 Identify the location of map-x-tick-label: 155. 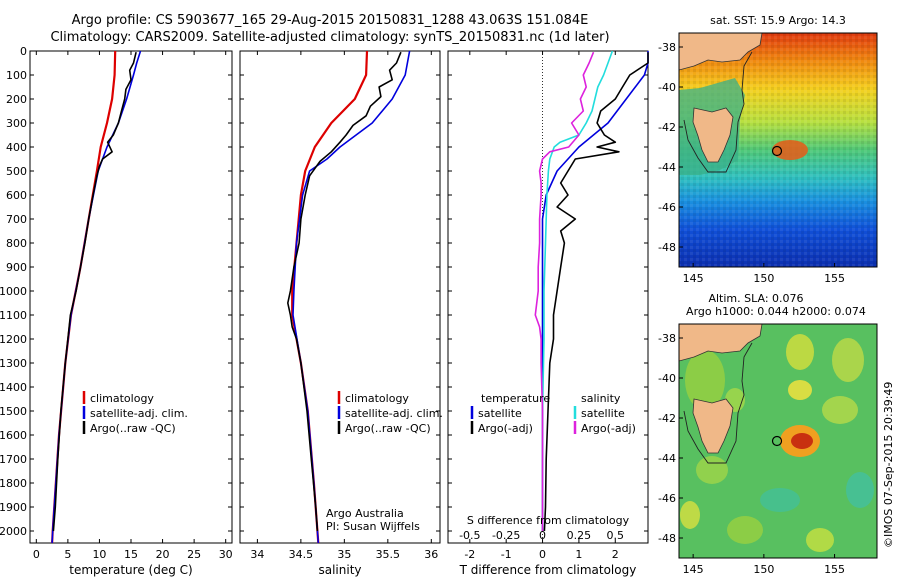
(834, 569).